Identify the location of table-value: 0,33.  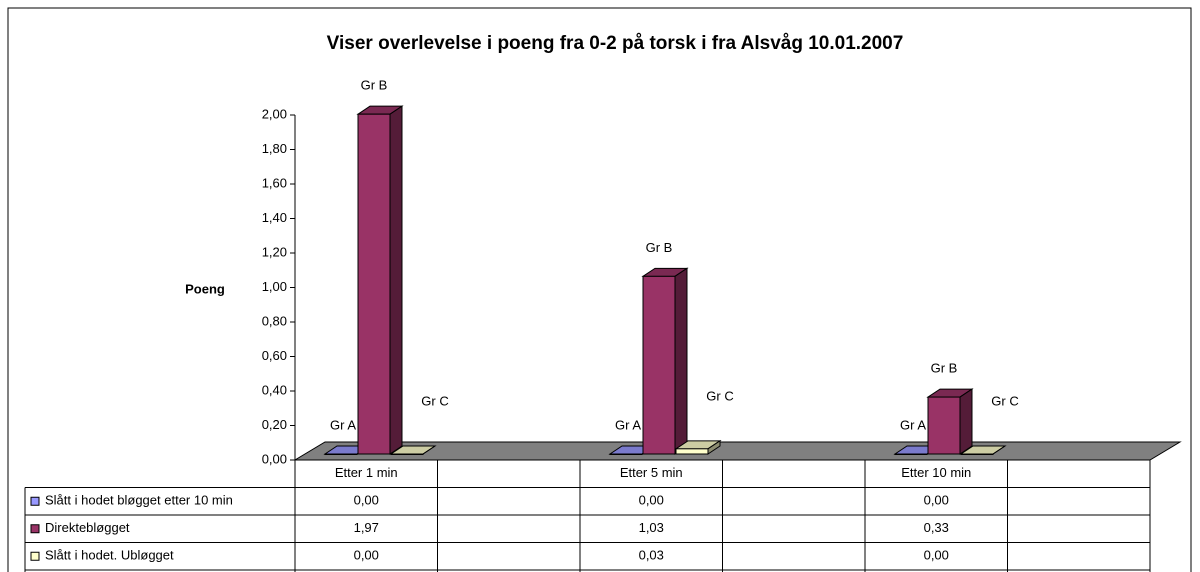
(936, 527).